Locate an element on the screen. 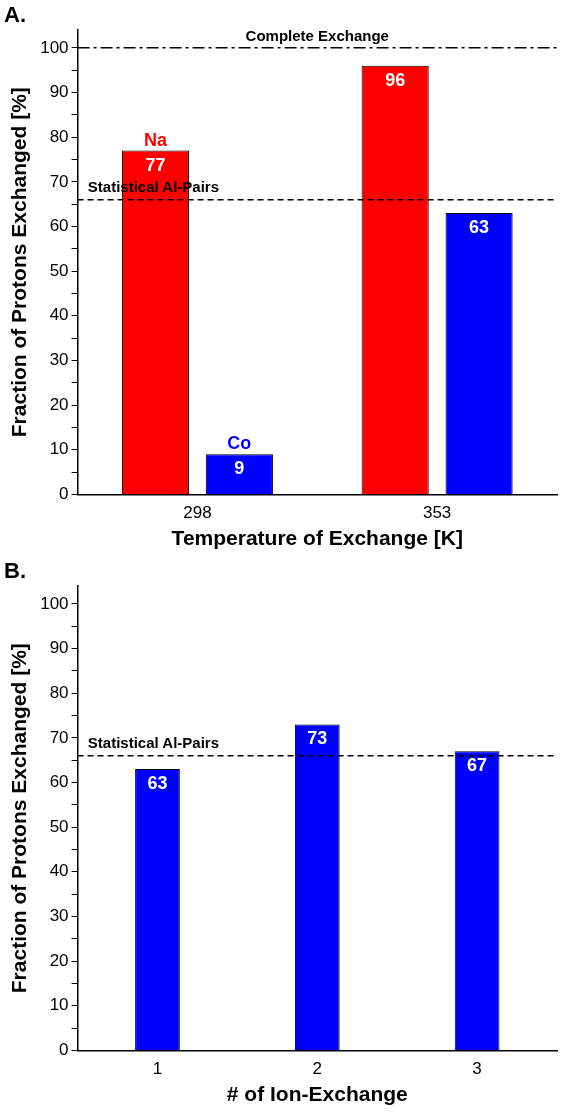  x-tick-label: 3 is located at coordinates (477, 1069).